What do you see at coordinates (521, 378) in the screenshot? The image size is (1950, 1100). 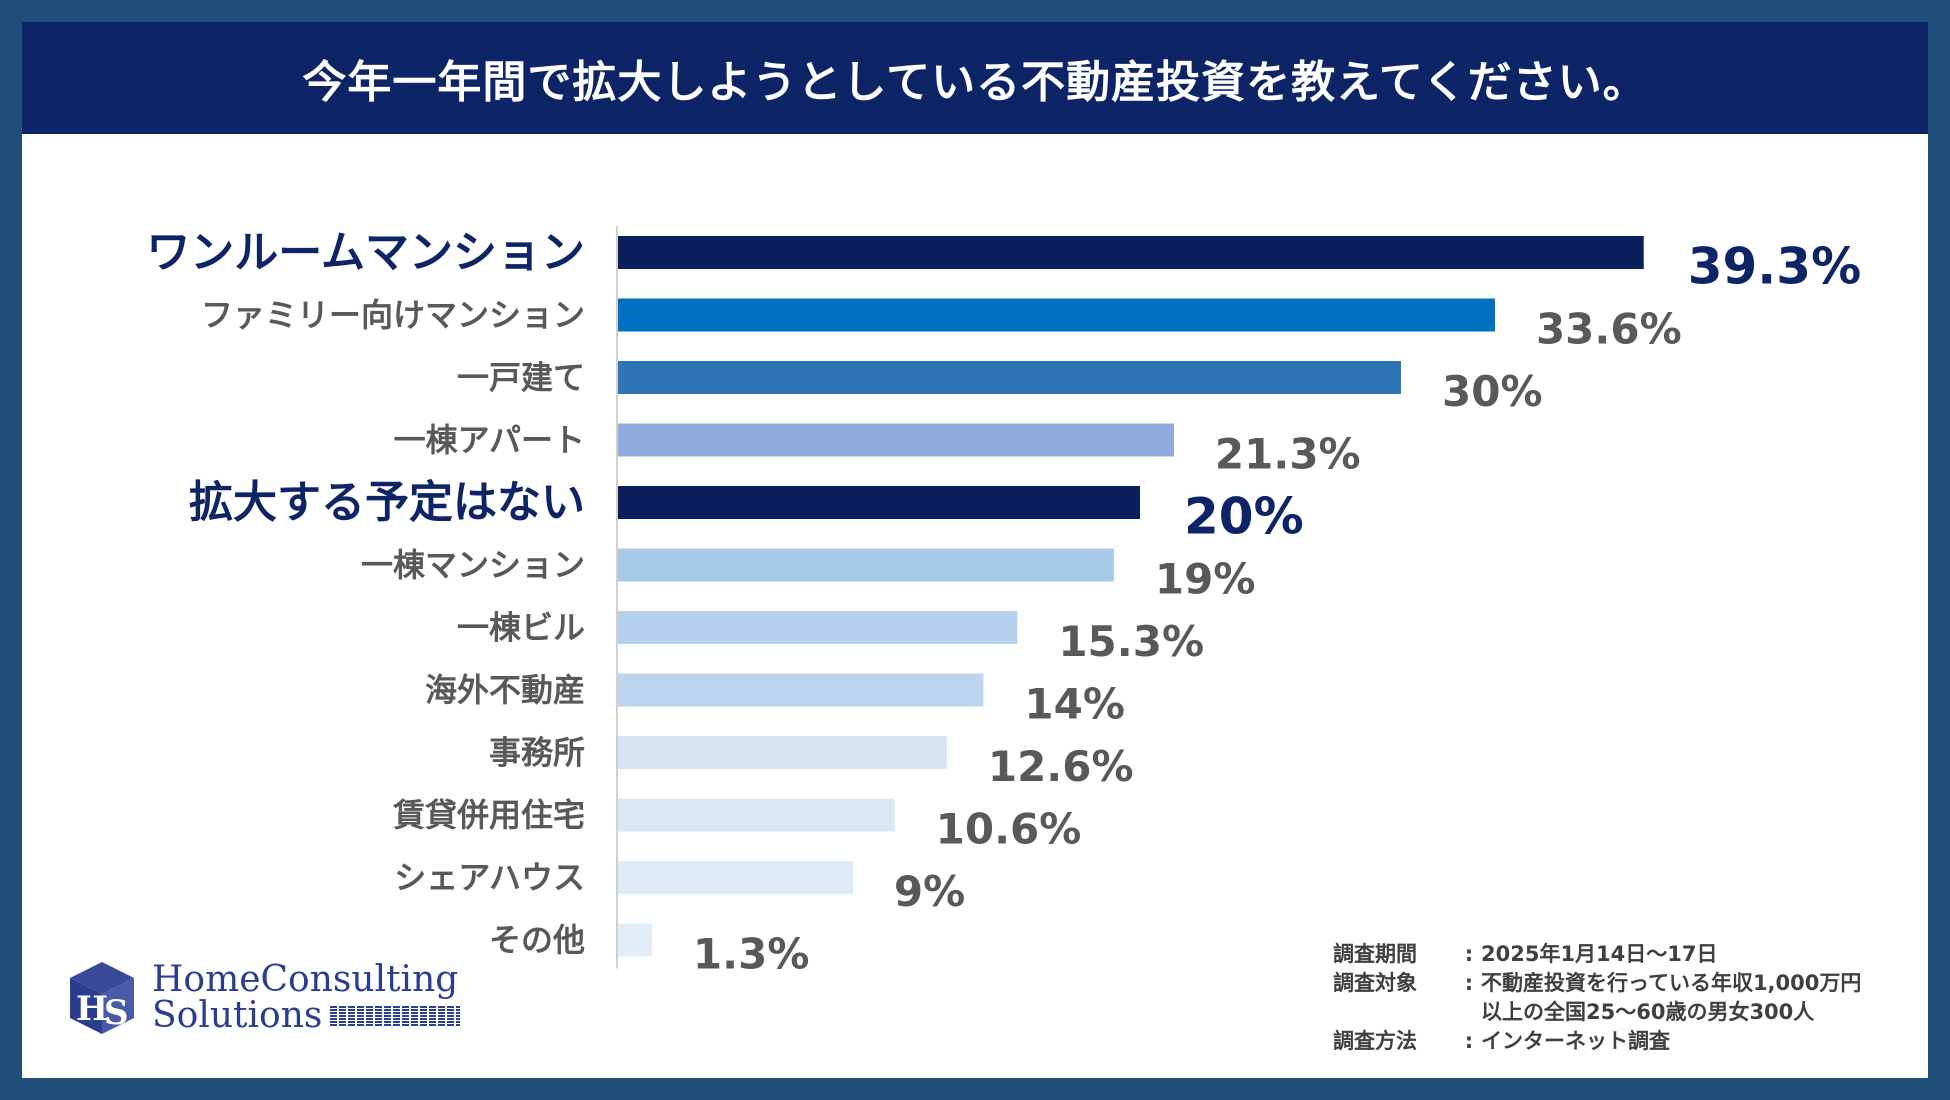 I see `category-label: 一戸建て` at bounding box center [521, 378].